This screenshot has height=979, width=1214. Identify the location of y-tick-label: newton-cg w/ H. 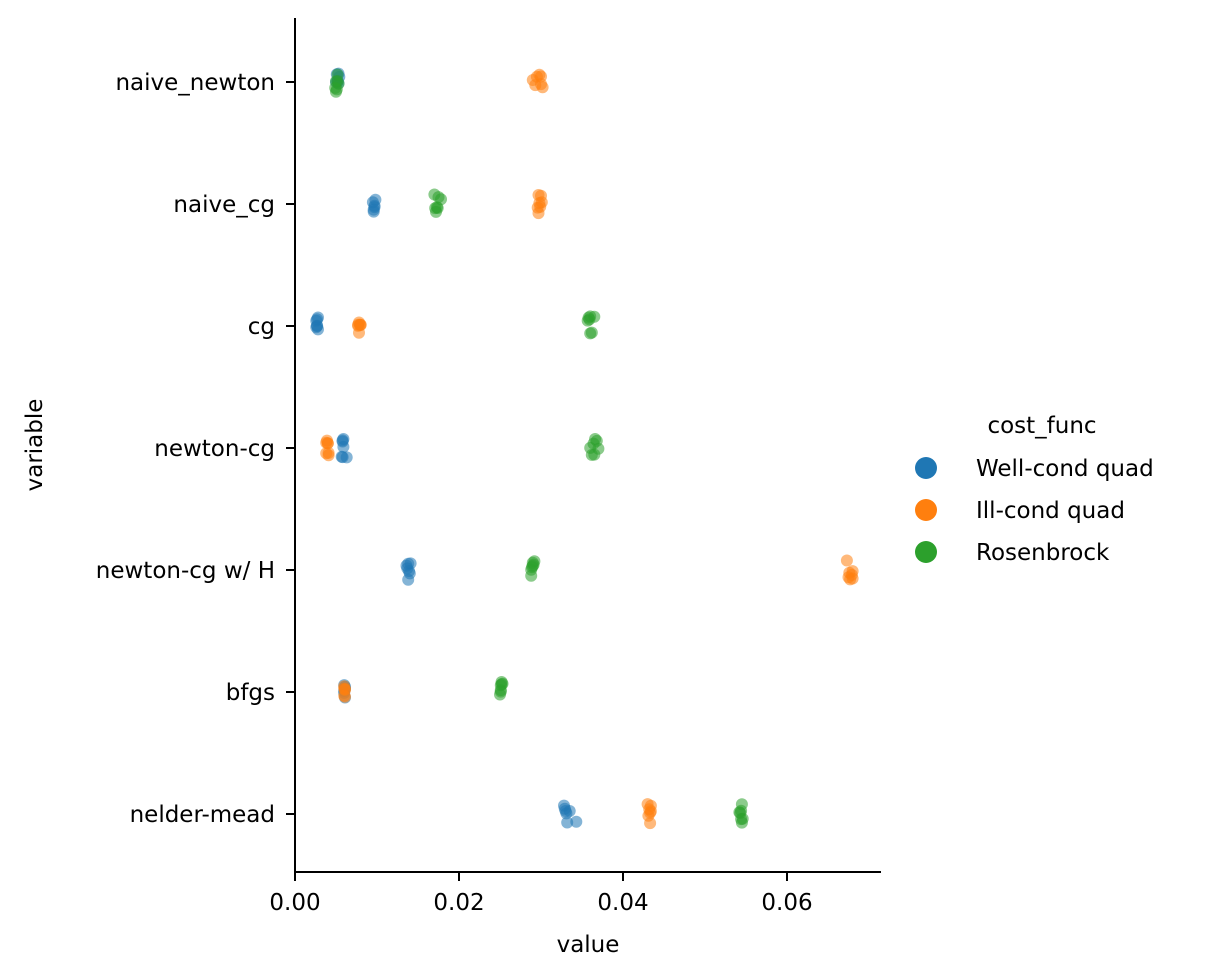
(185, 571).